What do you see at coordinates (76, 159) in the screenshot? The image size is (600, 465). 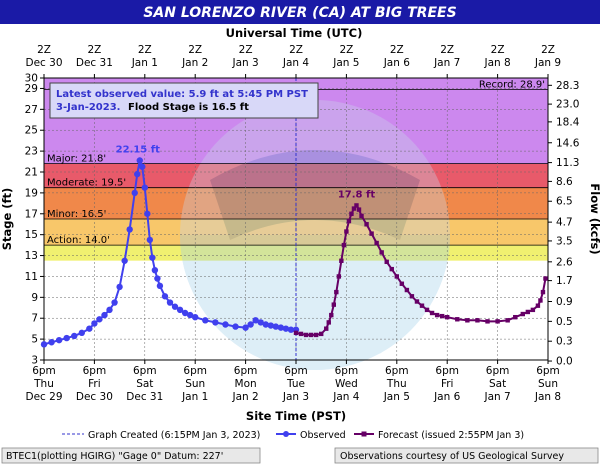 I see `major-threshold-label: Major: 21.8'` at bounding box center [76, 159].